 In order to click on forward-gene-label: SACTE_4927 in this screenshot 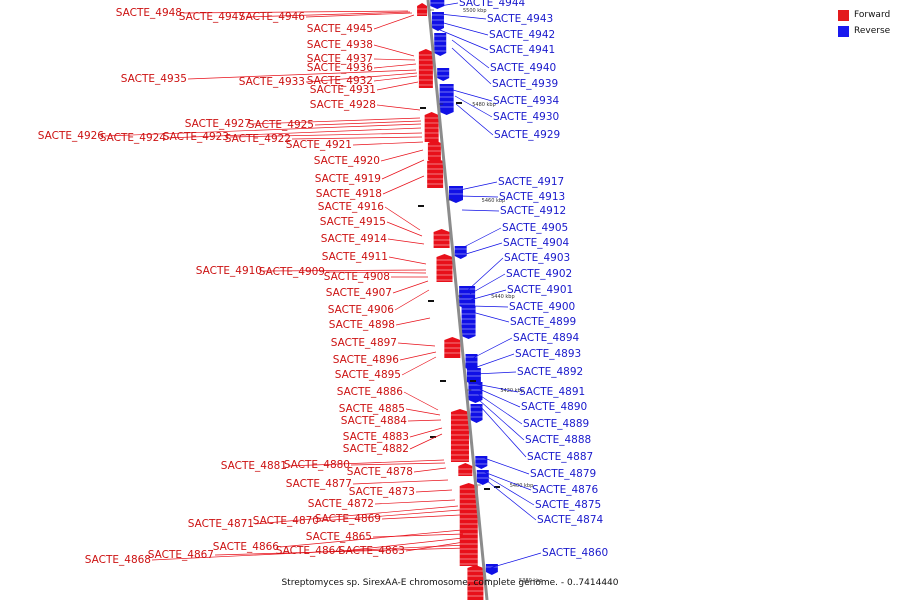, I will do `click(218, 124)`.